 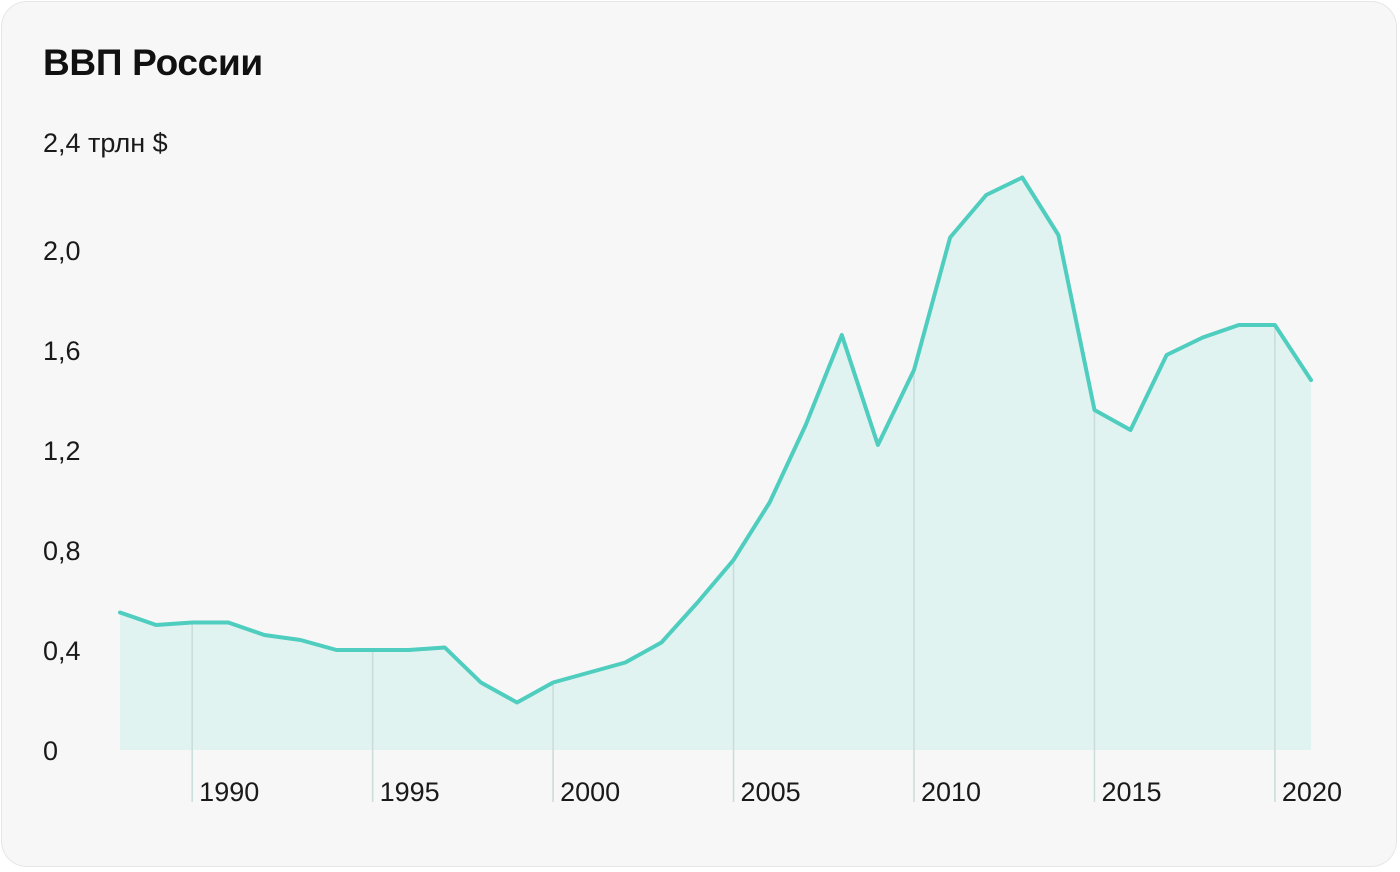 I want to click on y-tick-label-2,0: 2,0, so click(x=62, y=251).